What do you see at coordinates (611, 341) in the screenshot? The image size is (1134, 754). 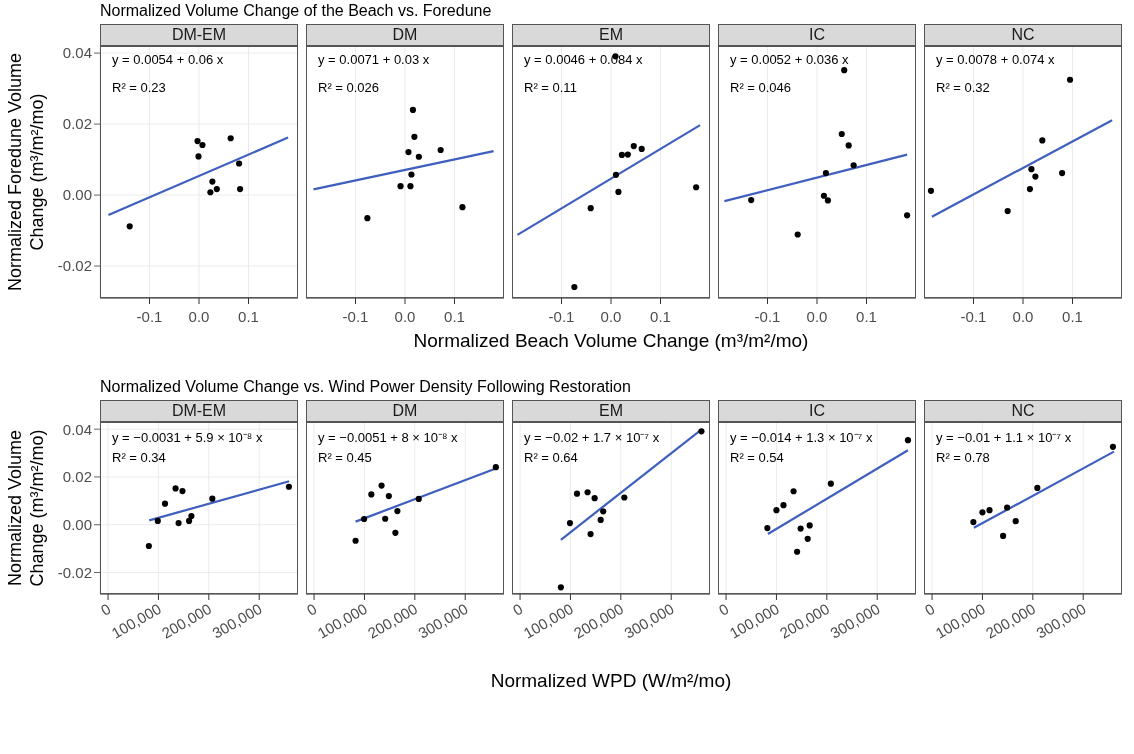 I see `x-axis-title: Normalized Beach Volume Change (m³/m²/mo)` at bounding box center [611, 341].